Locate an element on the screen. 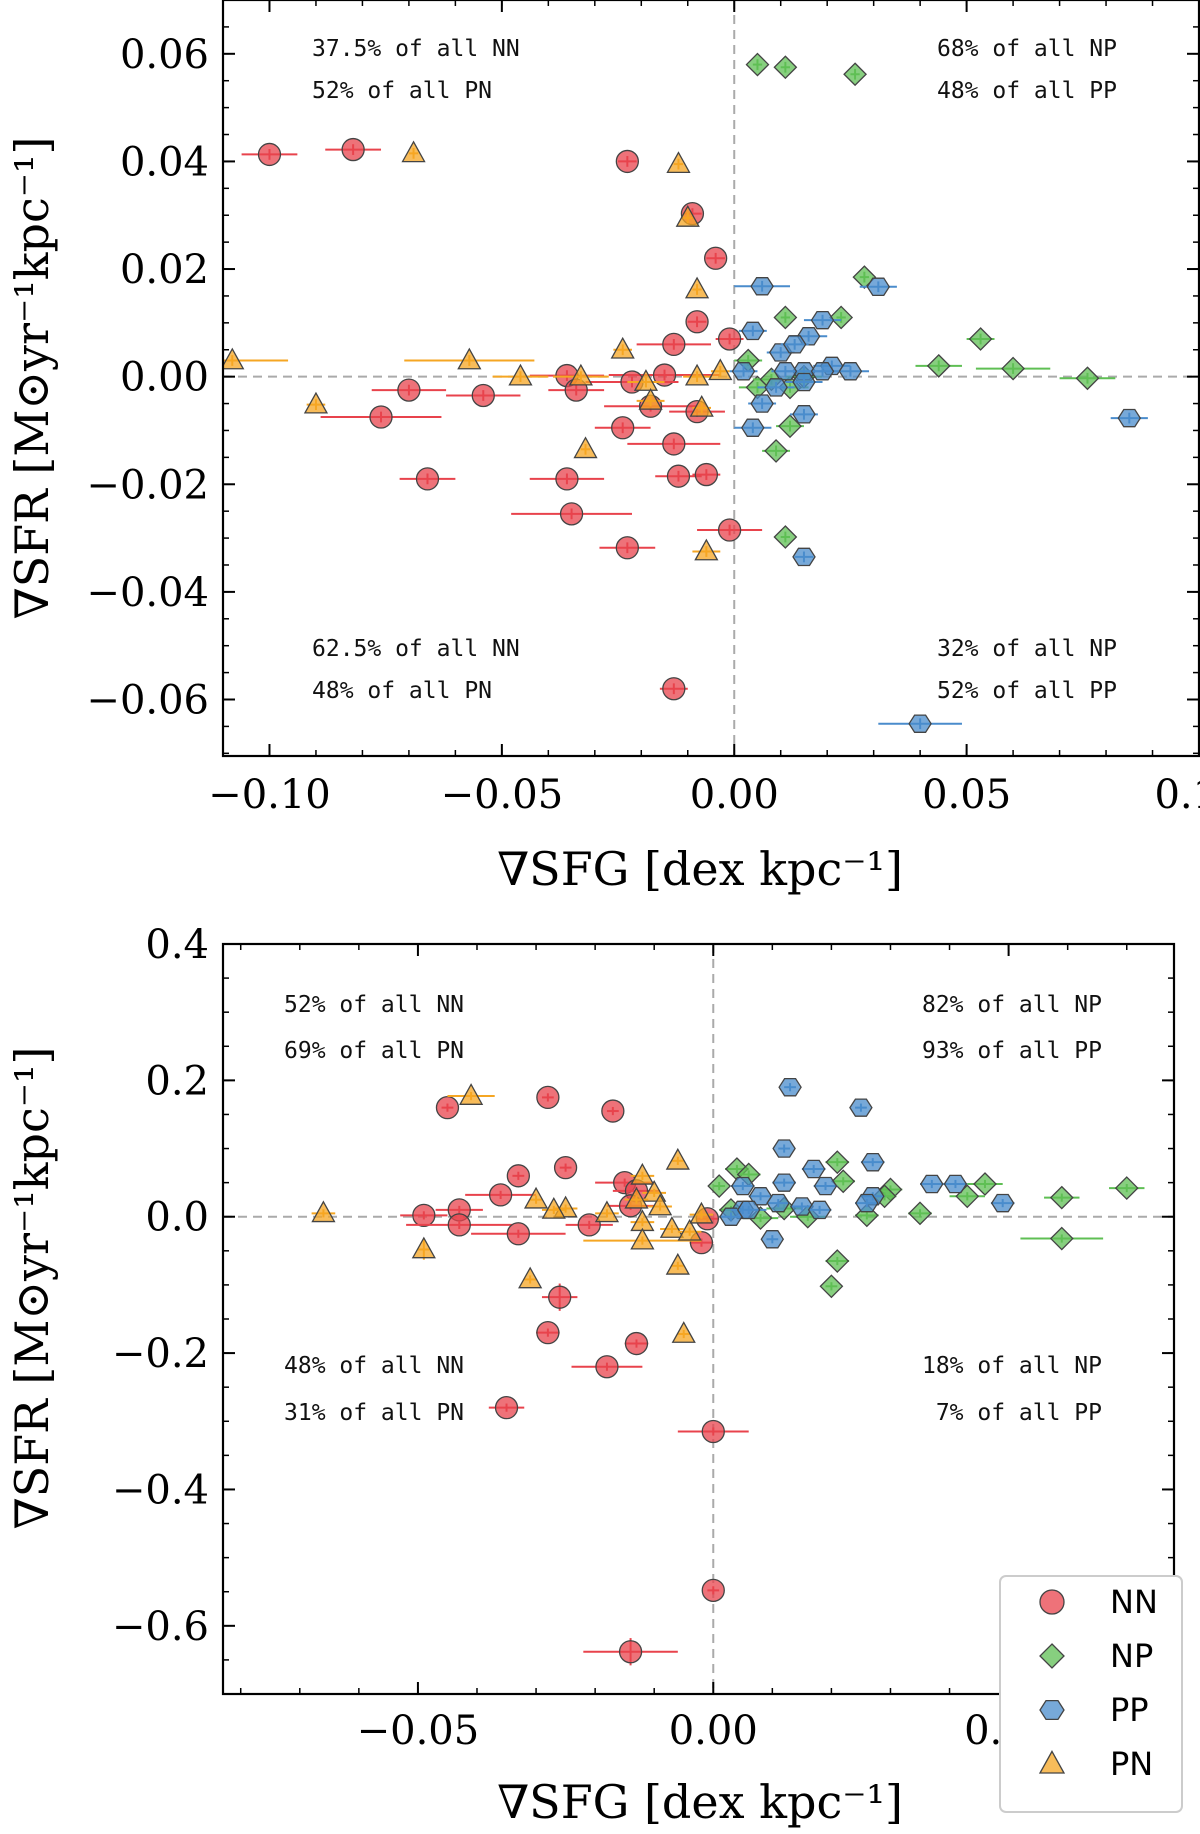  y-tick-label: −0.02 is located at coordinates (147, 485).